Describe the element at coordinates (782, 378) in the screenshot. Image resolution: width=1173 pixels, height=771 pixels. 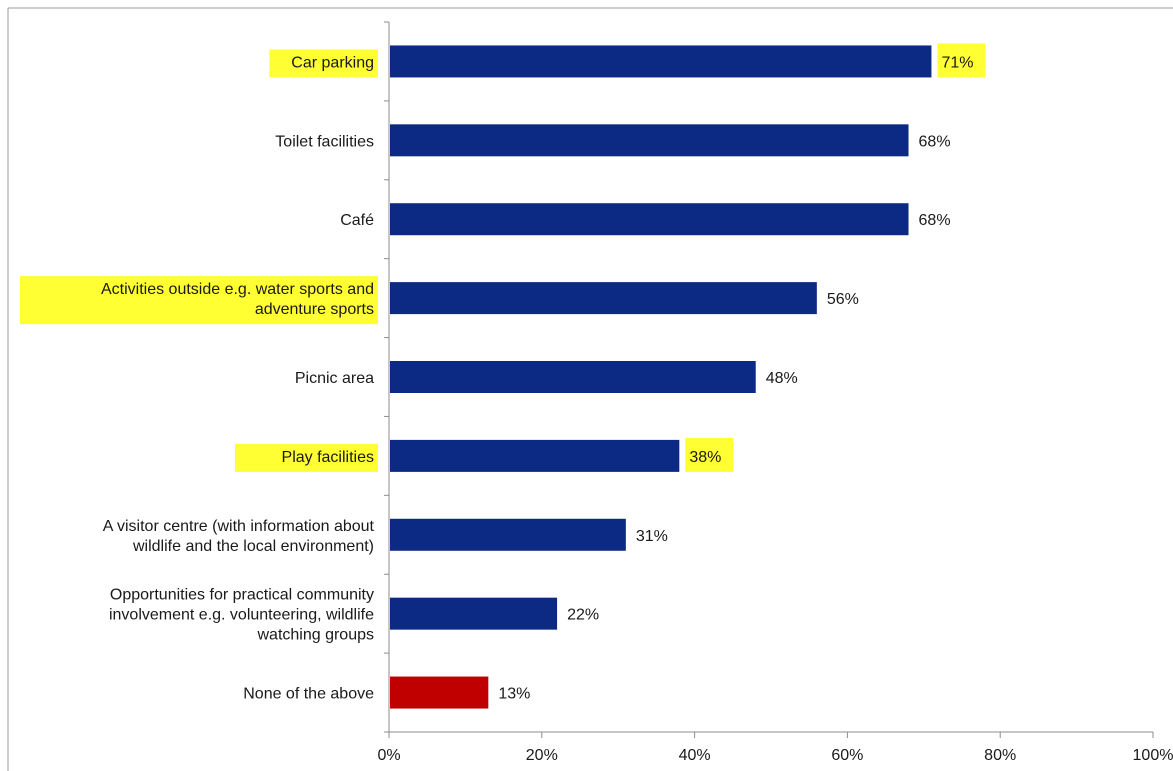
I see `value-label: 48%` at that location.